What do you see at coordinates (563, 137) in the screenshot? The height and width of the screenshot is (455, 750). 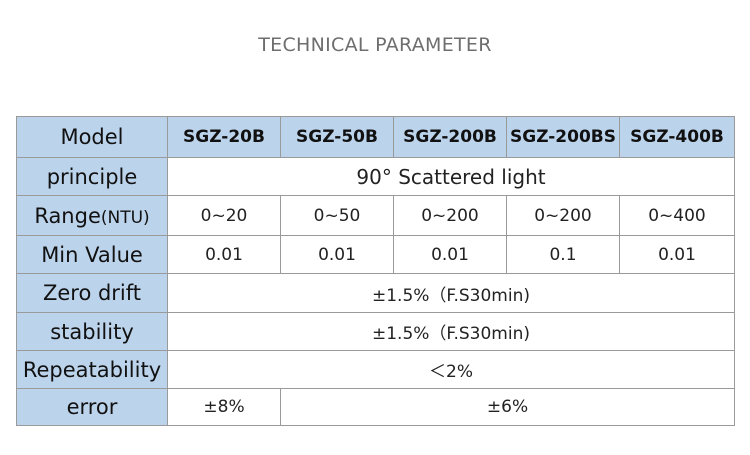 I see `model-cell: SGZ-200BS` at bounding box center [563, 137].